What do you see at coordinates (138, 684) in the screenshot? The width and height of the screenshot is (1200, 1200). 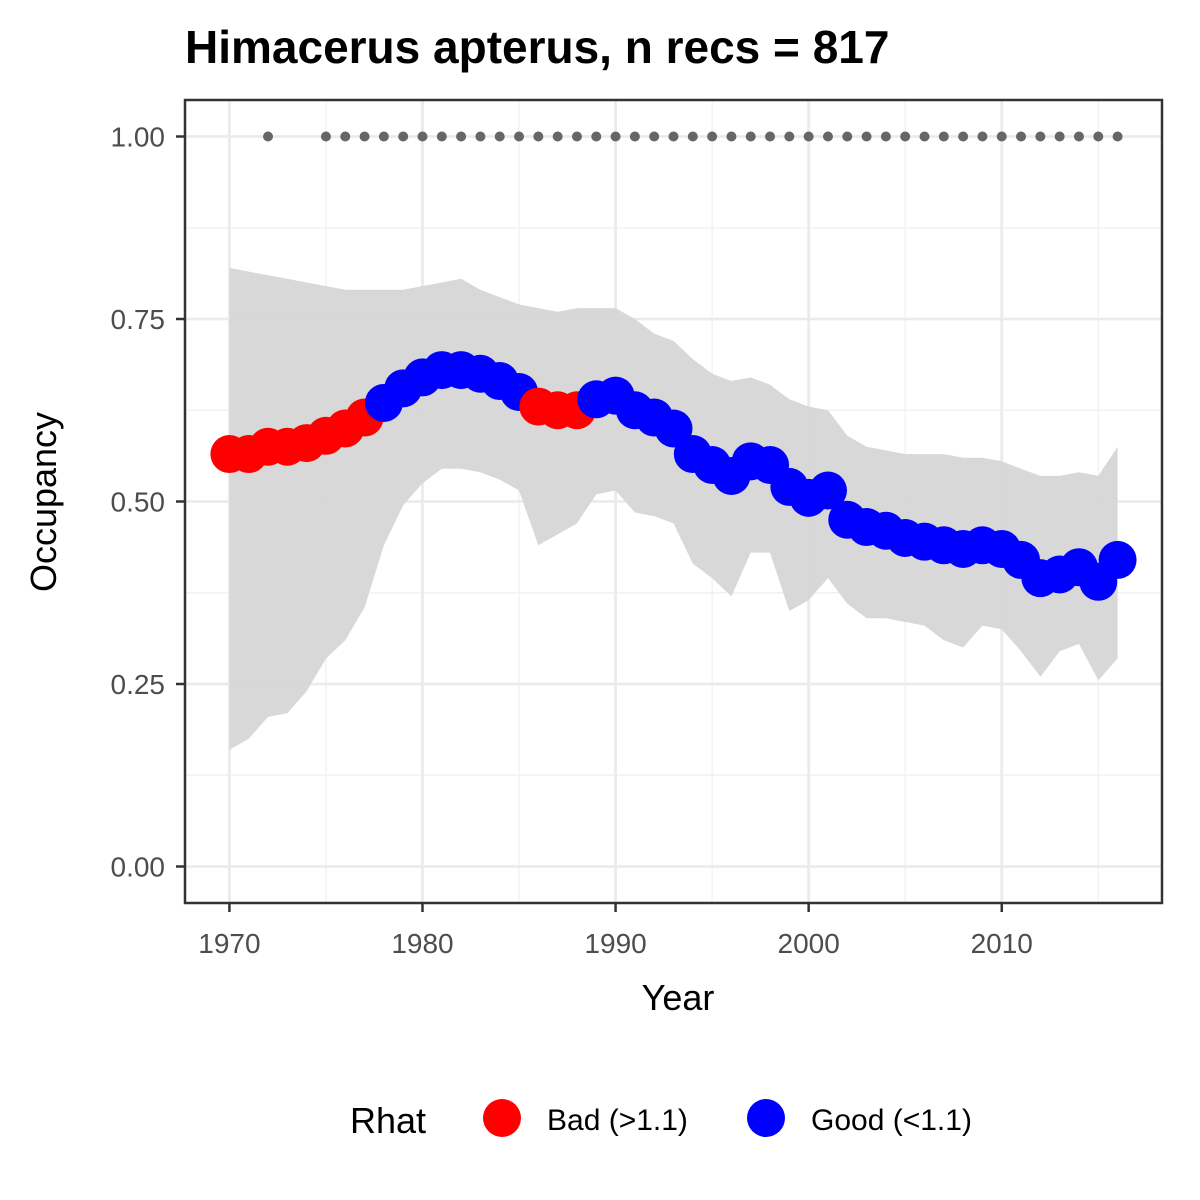 I see `y-tick-label: 0.25` at bounding box center [138, 684].